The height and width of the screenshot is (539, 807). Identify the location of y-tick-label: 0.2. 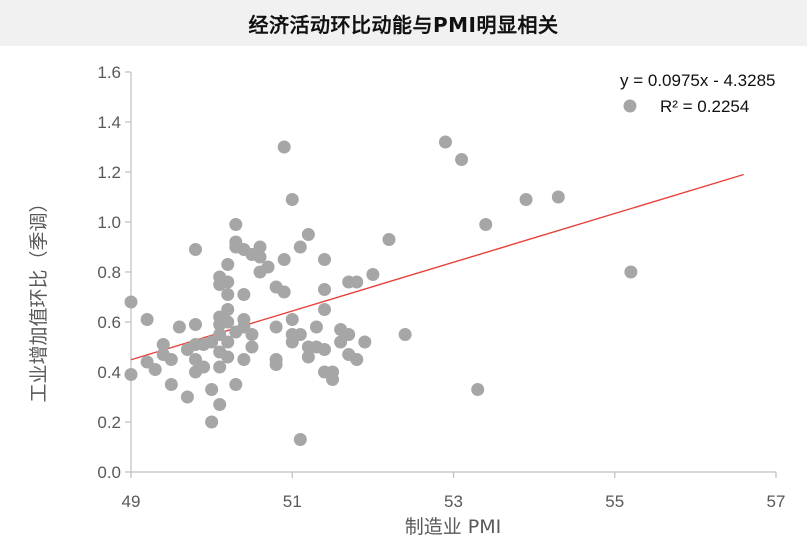
(109, 422).